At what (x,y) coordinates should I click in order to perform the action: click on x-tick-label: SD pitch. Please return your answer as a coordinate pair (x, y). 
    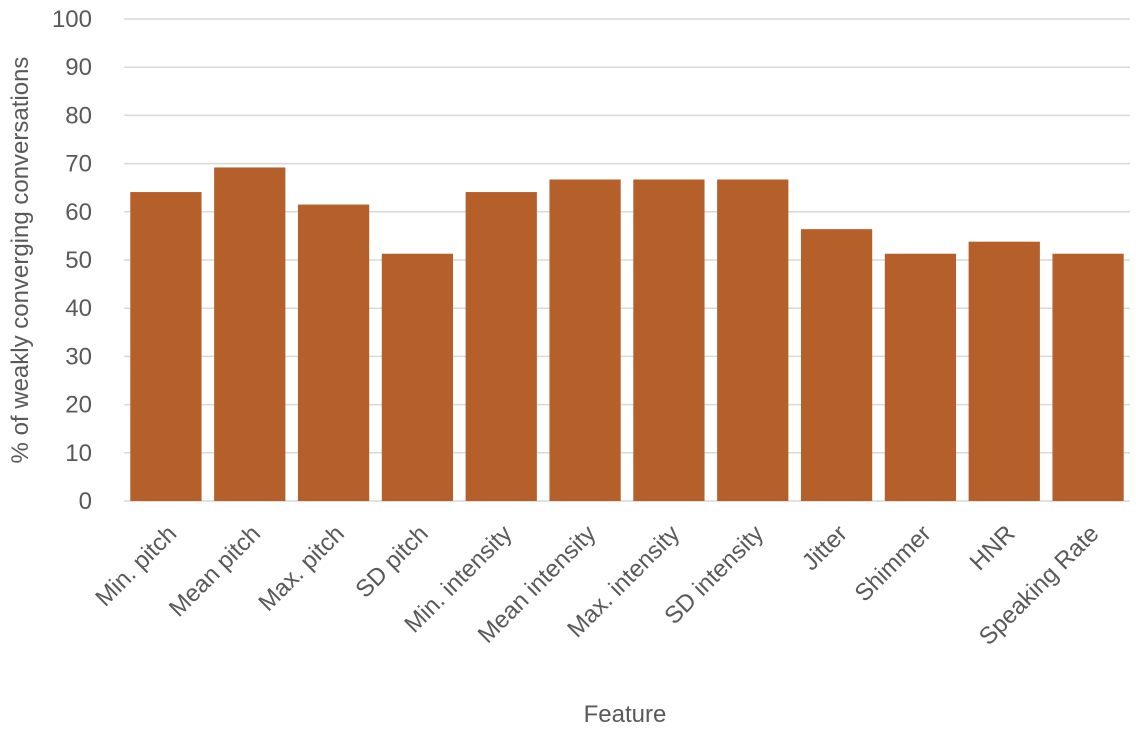
    Looking at the image, I should click on (391, 561).